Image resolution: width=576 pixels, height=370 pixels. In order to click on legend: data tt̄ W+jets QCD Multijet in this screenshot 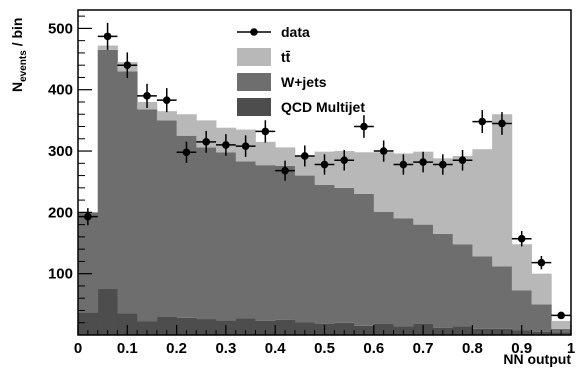, I will do `click(301, 70)`.